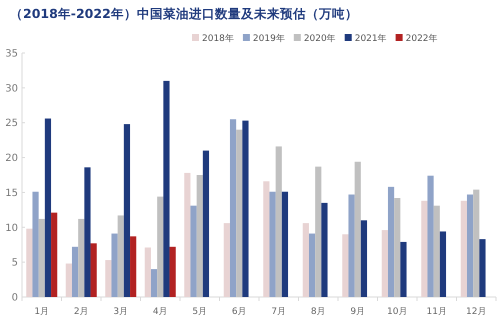  What do you see at coordinates (11, 54) in the screenshot?
I see `y-tick-label: 35` at bounding box center [11, 54].